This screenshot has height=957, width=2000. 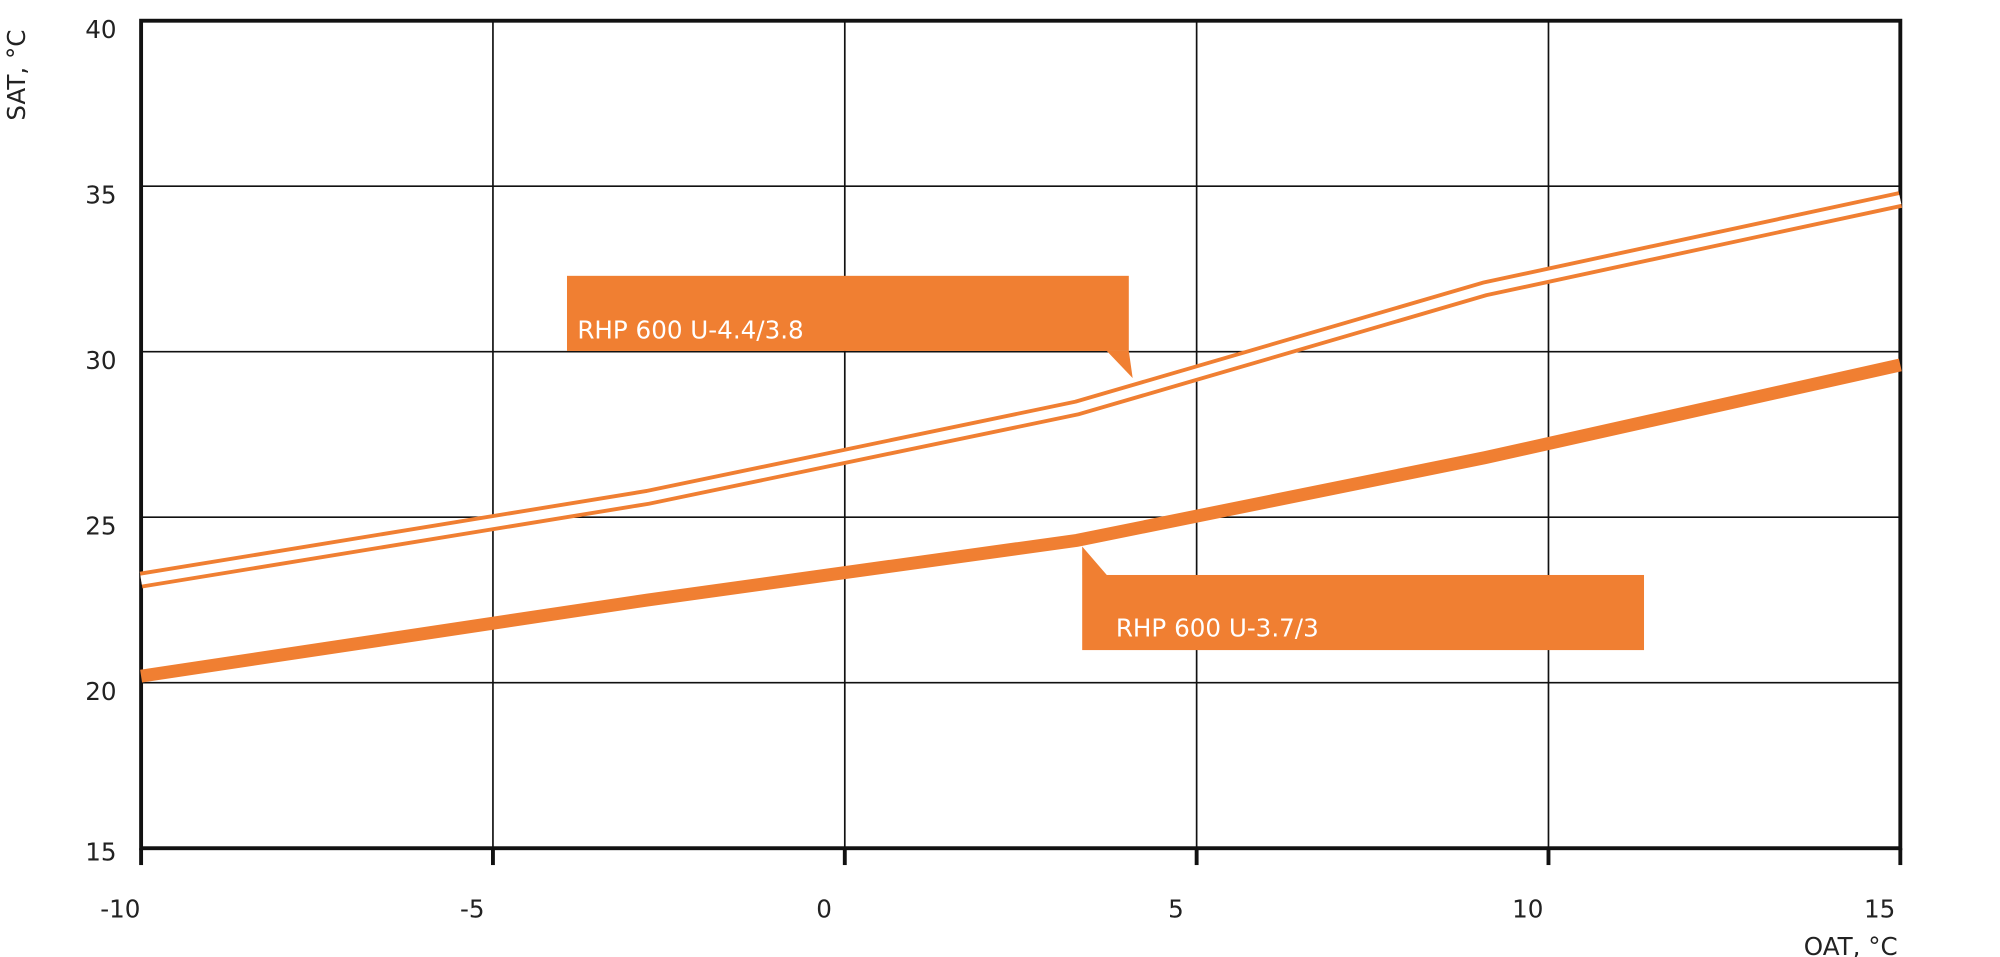 I want to click on y-tick-label: 35, so click(x=100, y=195).